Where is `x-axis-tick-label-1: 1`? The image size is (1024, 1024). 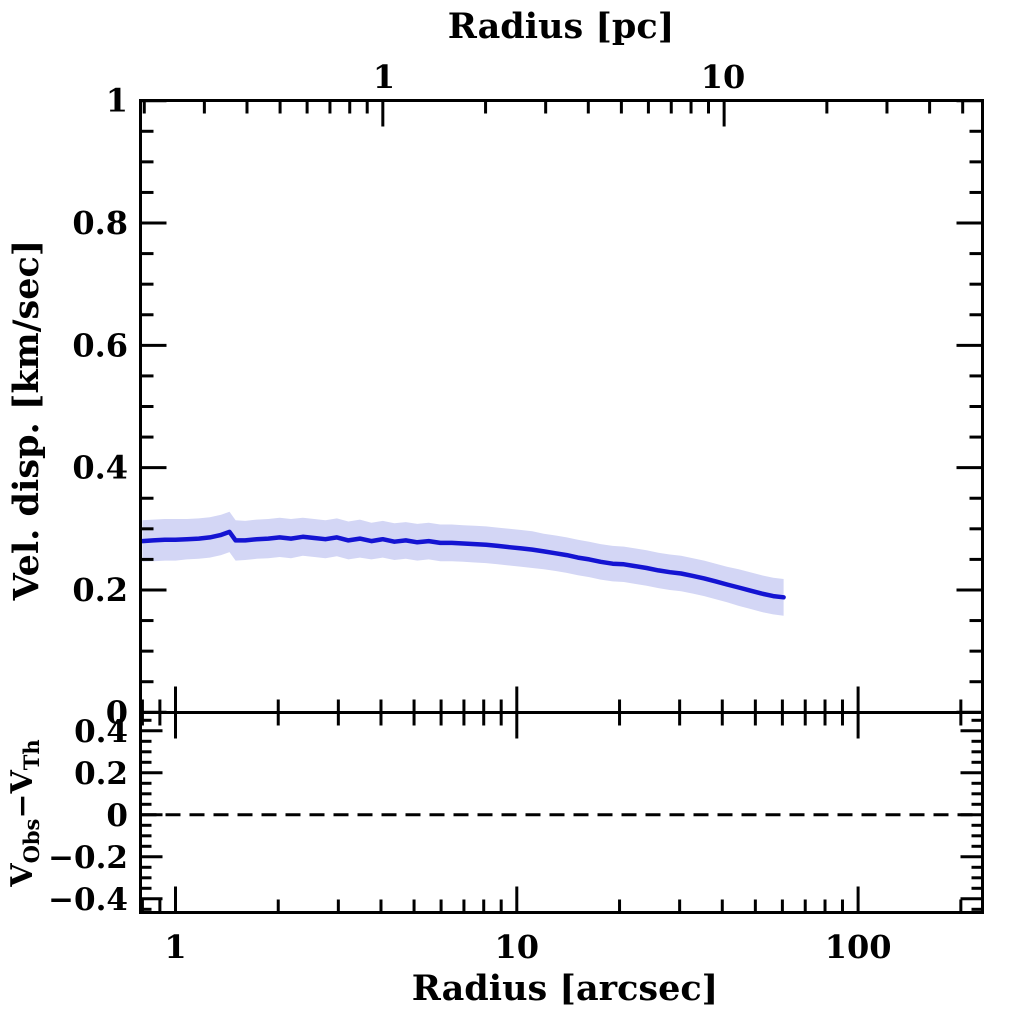 x-axis-tick-label-1: 1 is located at coordinates (175, 947).